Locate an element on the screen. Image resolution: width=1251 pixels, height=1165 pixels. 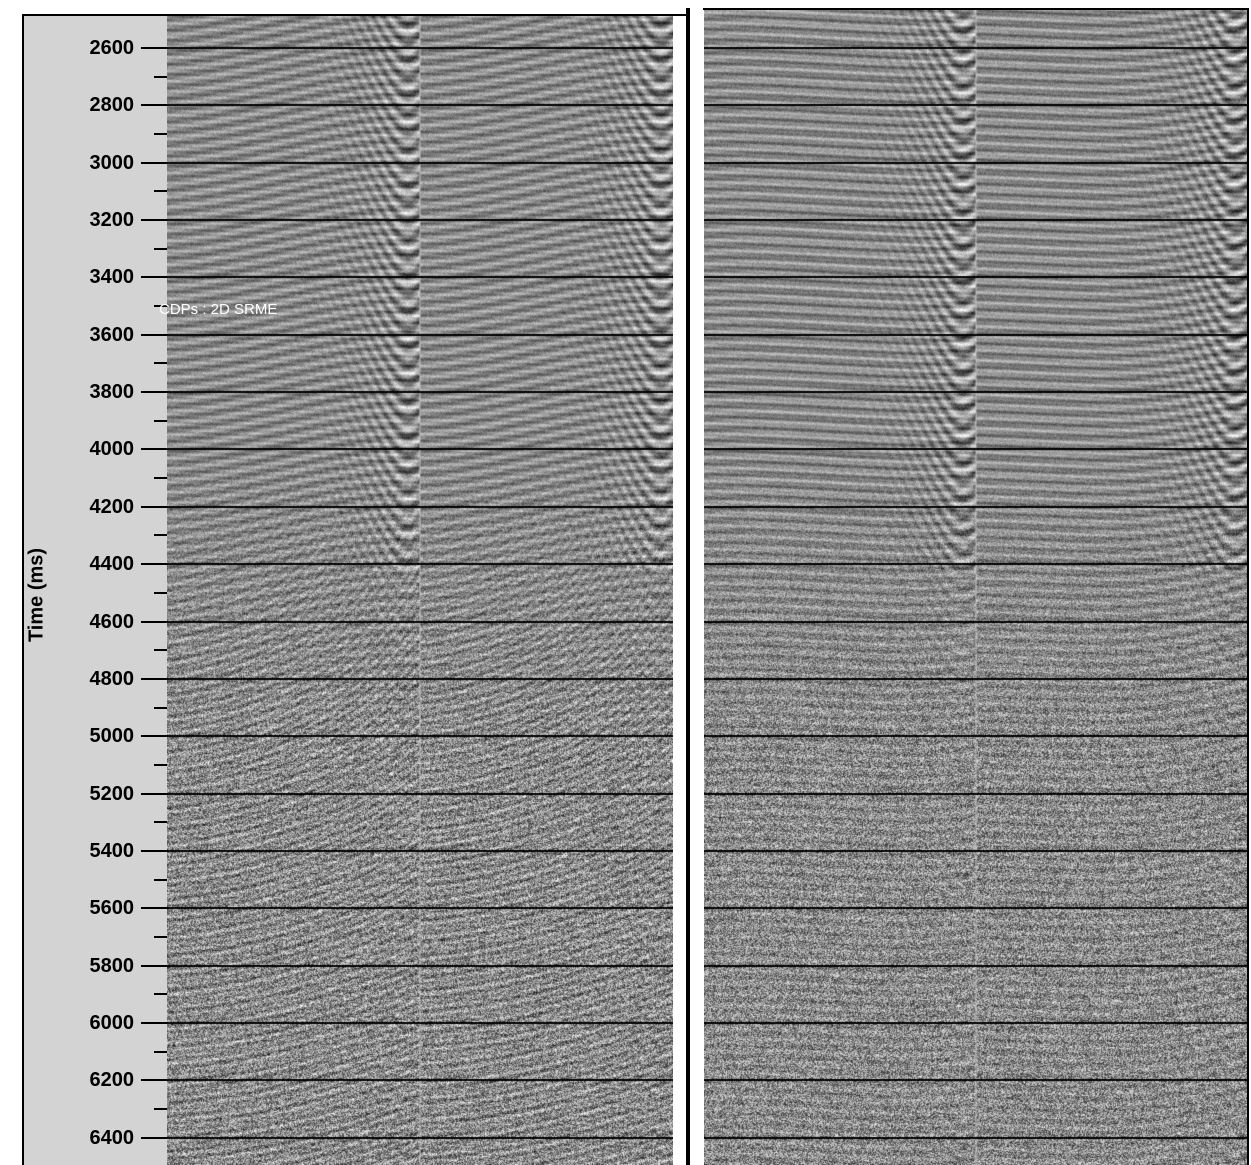
tick-label: 5600 is located at coordinates (112, 908).